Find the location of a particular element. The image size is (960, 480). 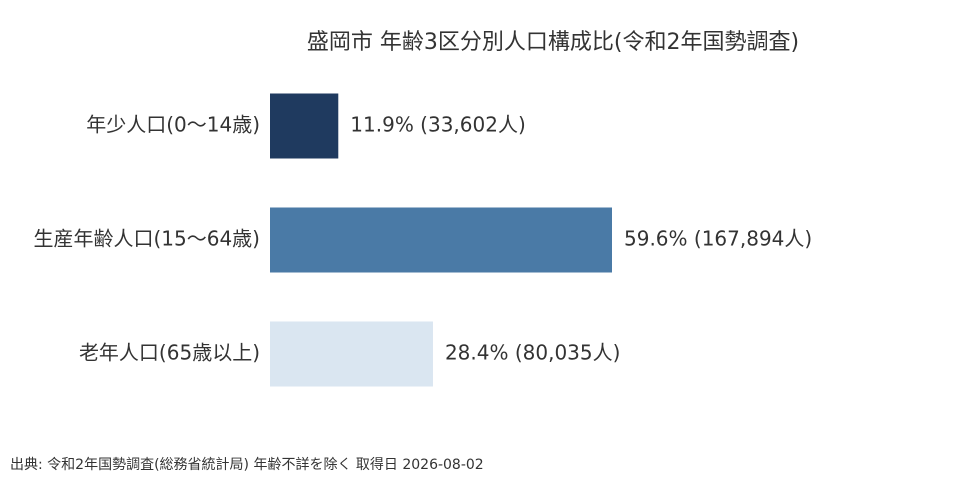

category-label: 年少人口(0〜14歳) is located at coordinates (173, 125).